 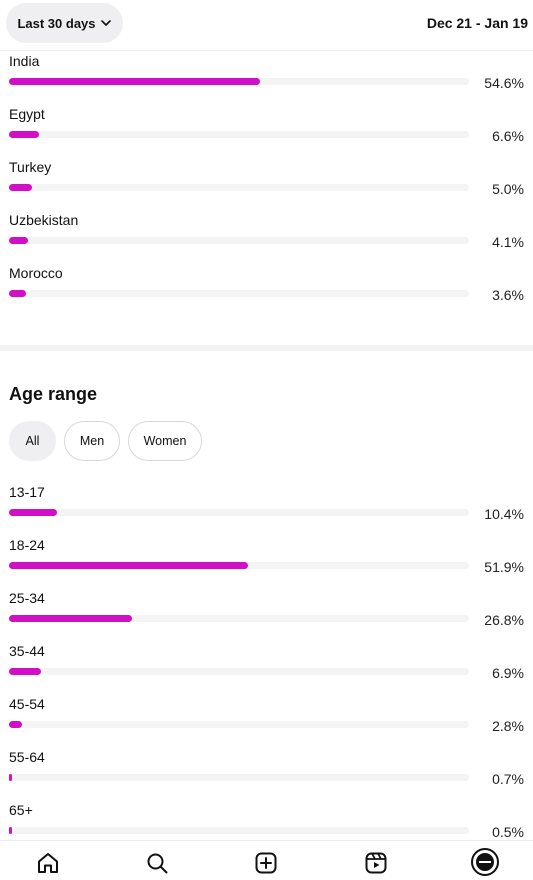 What do you see at coordinates (504, 620) in the screenshot?
I see `percent-value: 26.8%` at bounding box center [504, 620].